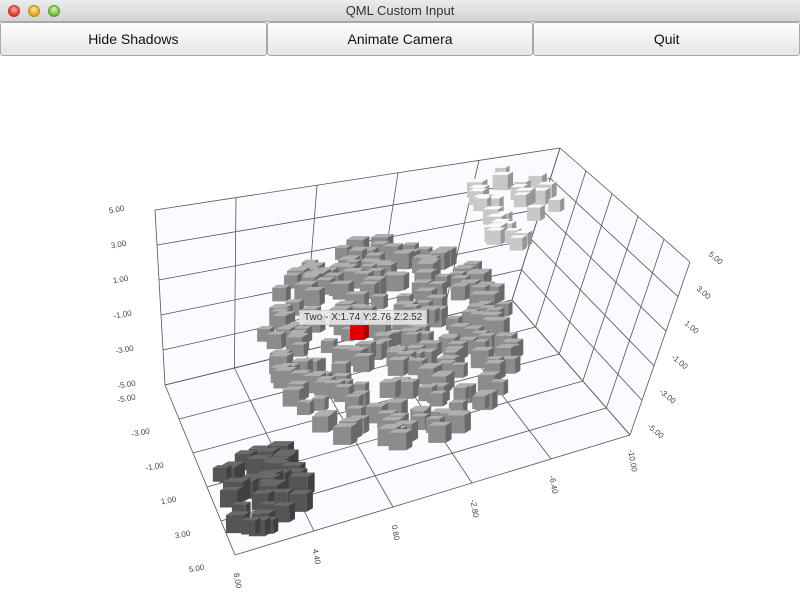 The height and width of the screenshot is (600, 800). I want to click on title-bar: QML Custom Input, so click(400, 11).